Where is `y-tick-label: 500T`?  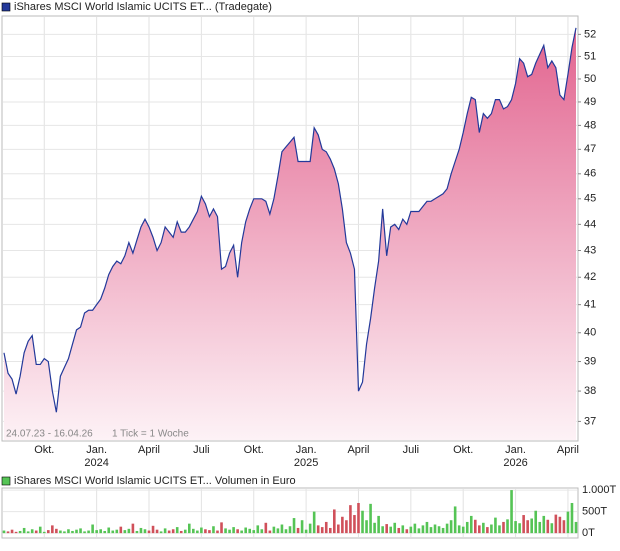
y-tick-label: 500T is located at coordinates (594, 512).